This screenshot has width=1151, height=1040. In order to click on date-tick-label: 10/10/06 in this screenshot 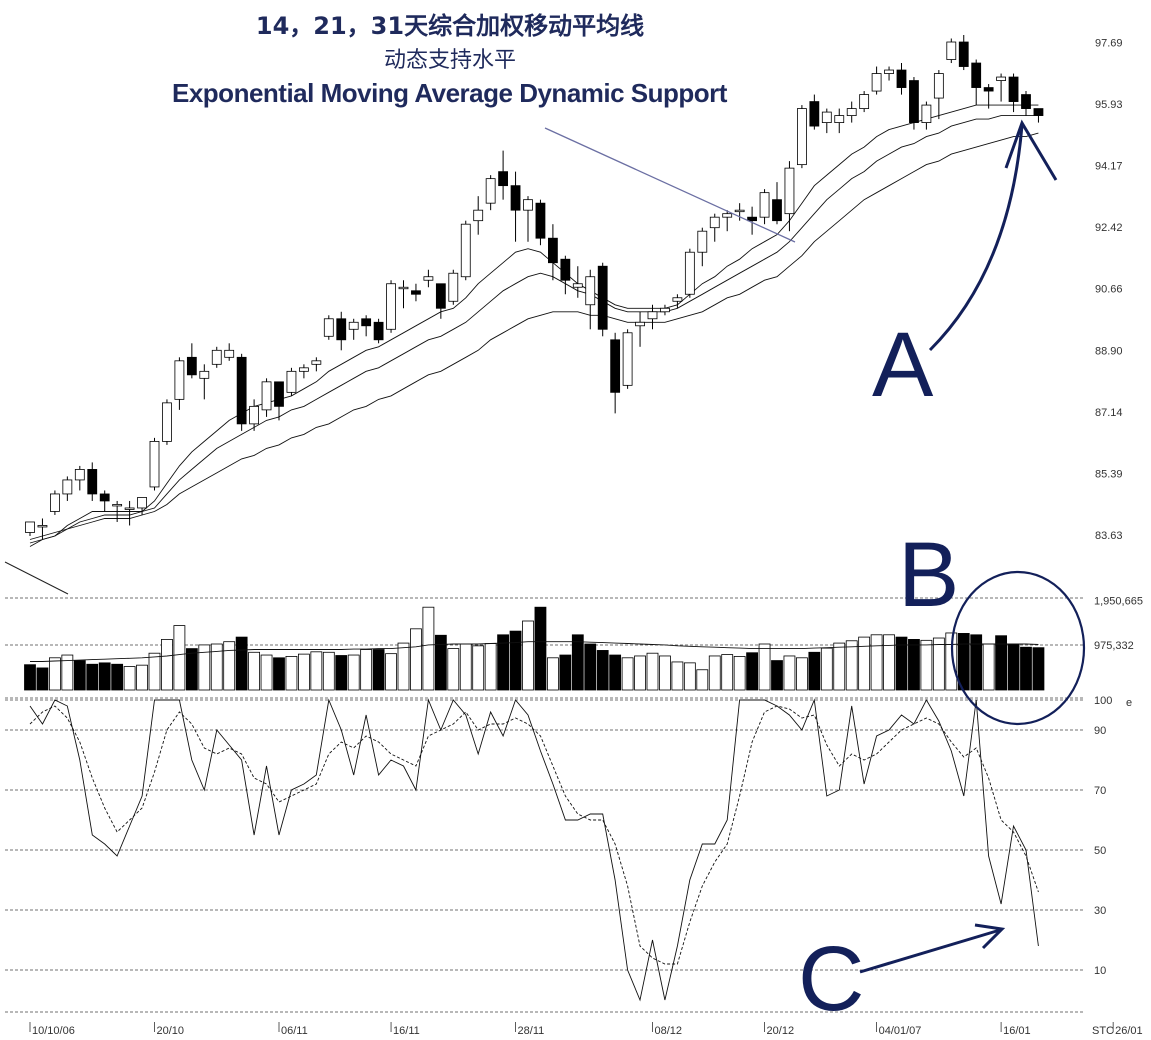, I will do `click(53, 1031)`.